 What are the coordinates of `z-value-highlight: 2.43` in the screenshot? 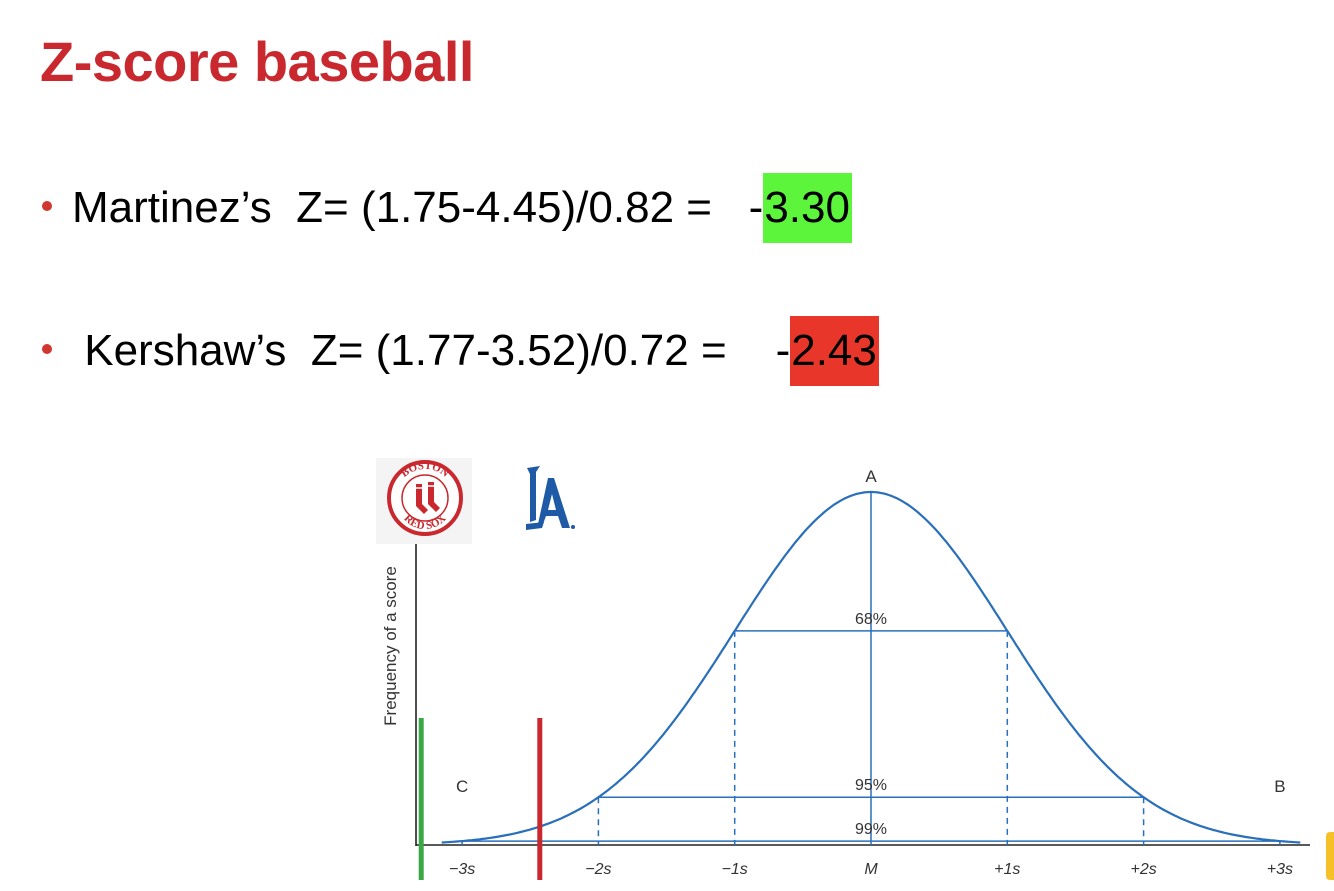 It's located at (834, 351).